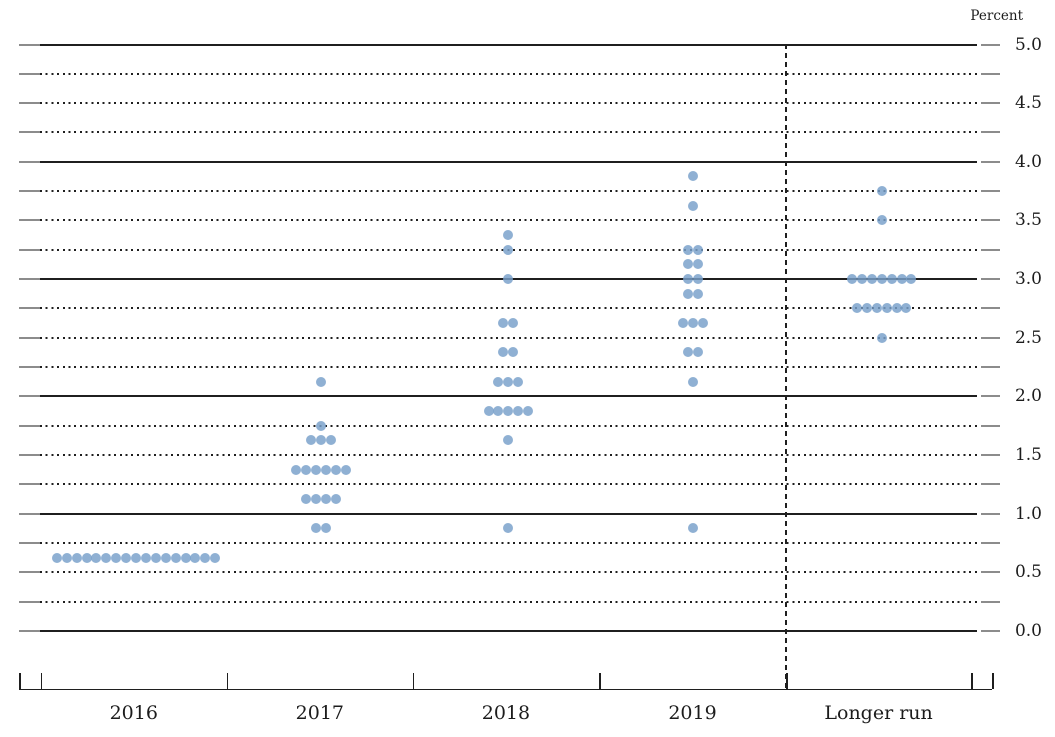 The image size is (1055, 737). What do you see at coordinates (1028, 103) in the screenshot?
I see `y-tick-label: 4.5` at bounding box center [1028, 103].